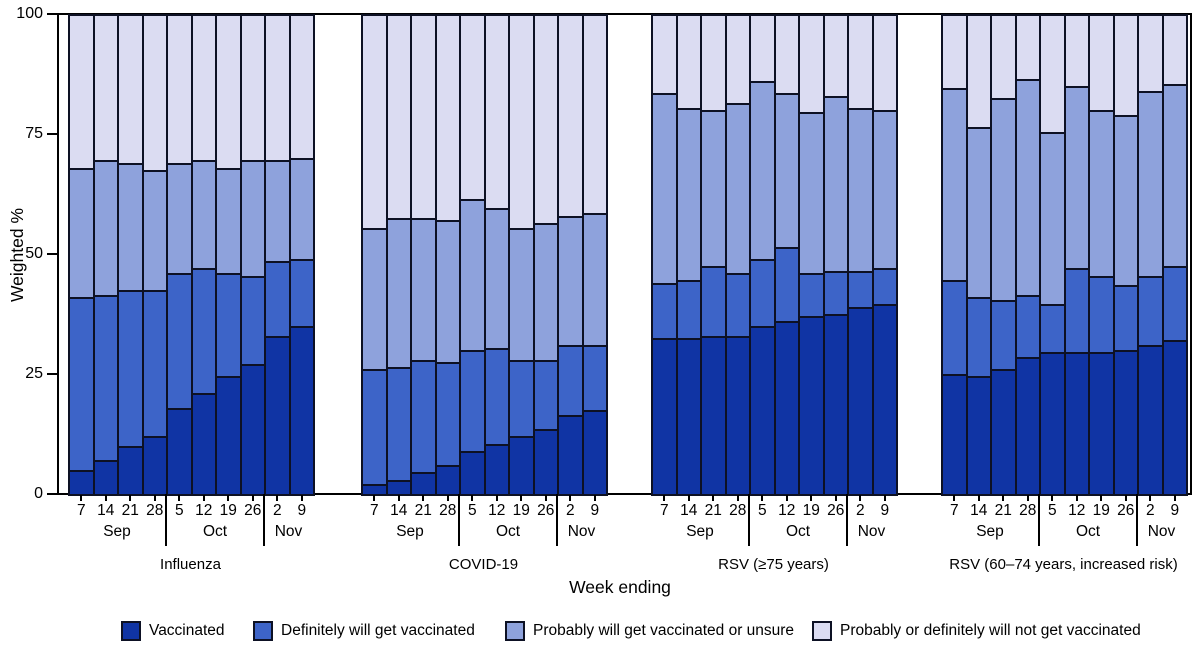  What do you see at coordinates (302, 510) in the screenshot?
I see `week-label: 9` at bounding box center [302, 510].